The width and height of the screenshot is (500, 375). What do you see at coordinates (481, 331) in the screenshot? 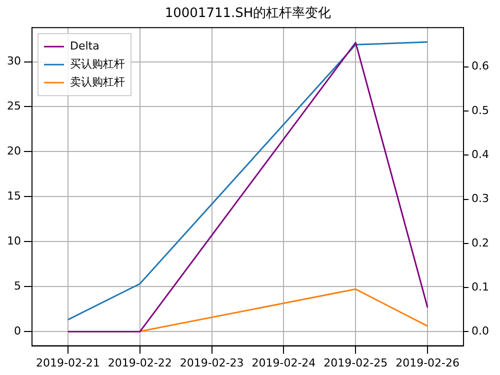
I see `y2-tick-label: 0.0` at bounding box center [481, 331].